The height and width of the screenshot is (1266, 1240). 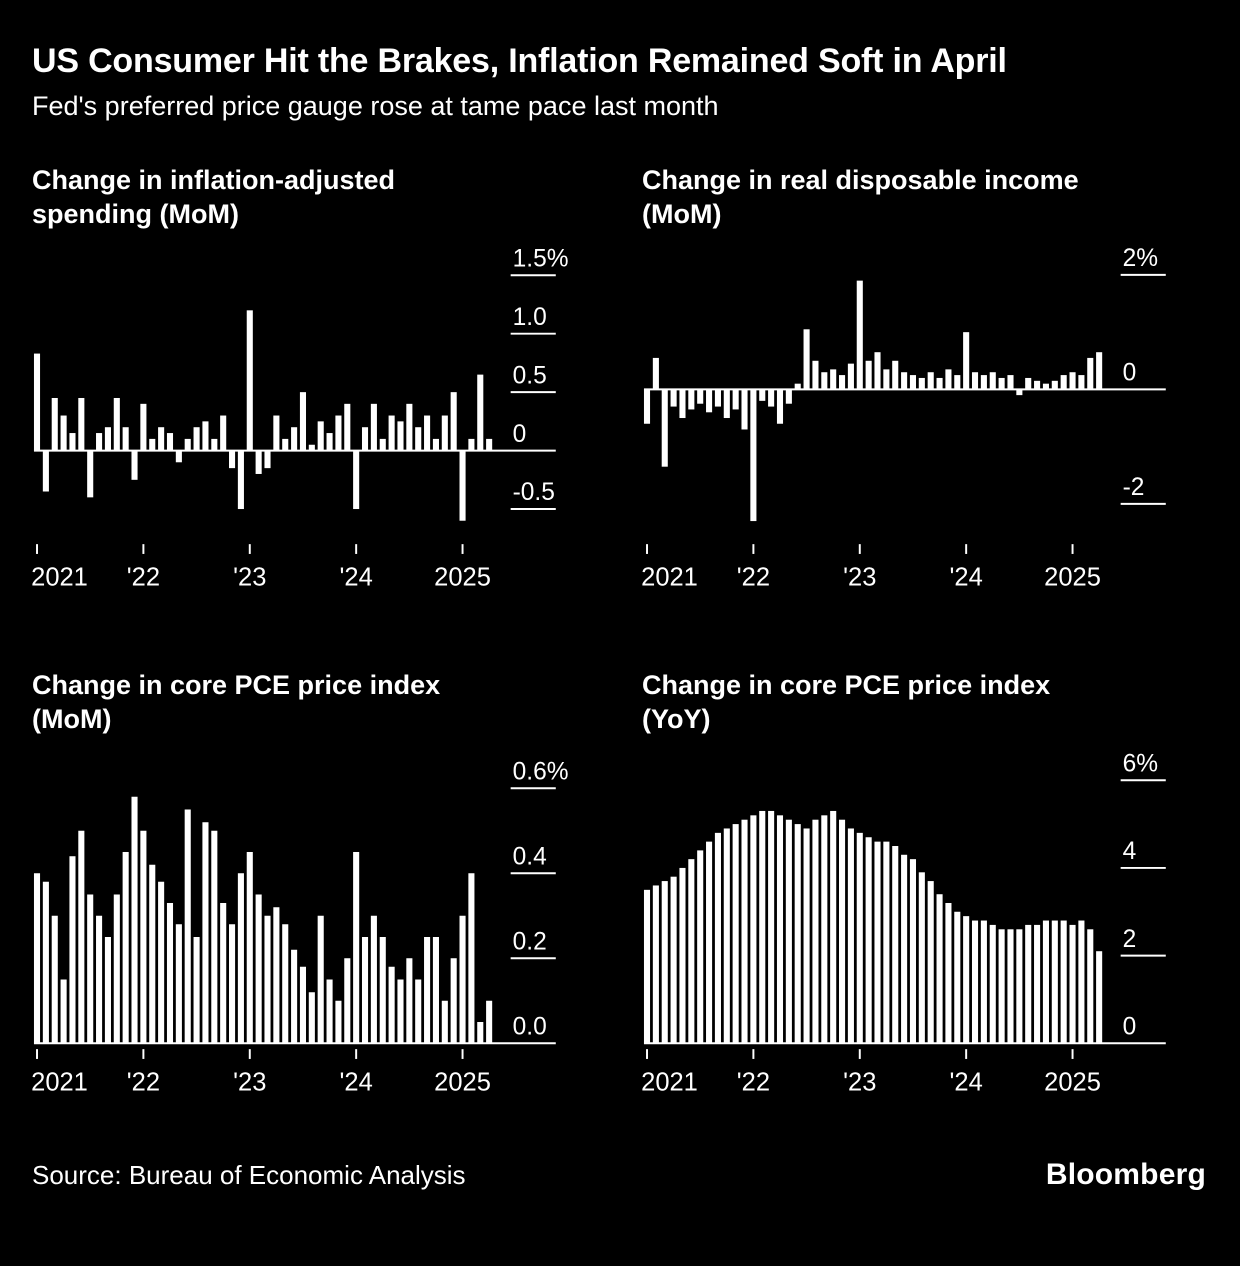 I want to click on svg-text: 0.5, so click(x=530, y=375).